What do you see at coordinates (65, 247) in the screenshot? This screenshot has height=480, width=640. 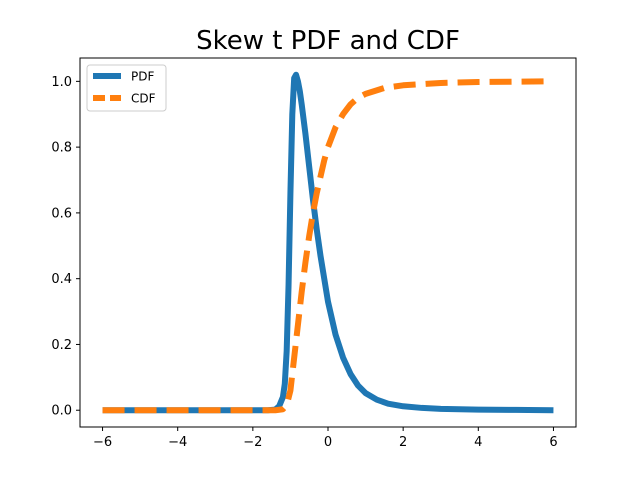 I see `y-axis: 0.0 0.2 0.4 0.6 0.8 1.0` at bounding box center [65, 247].